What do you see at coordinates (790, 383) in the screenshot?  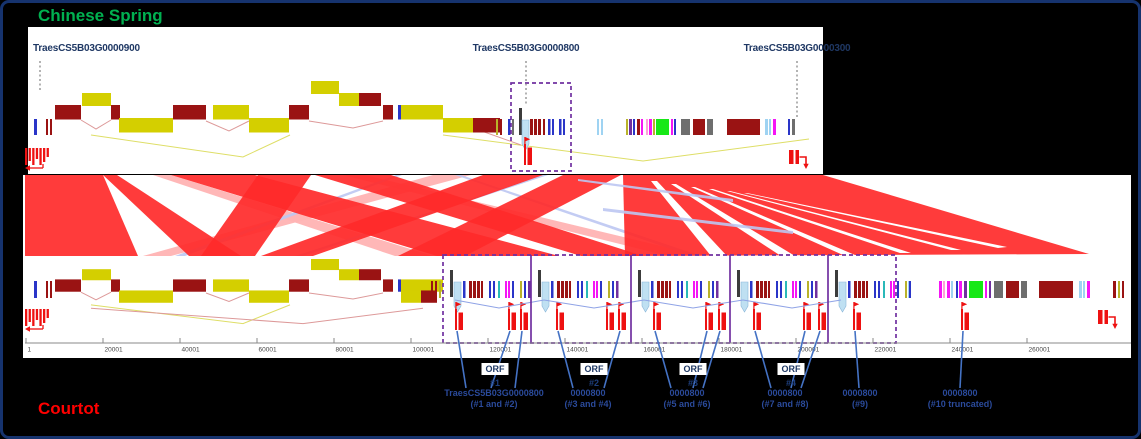 I see `orf-number: #4` at bounding box center [790, 383].